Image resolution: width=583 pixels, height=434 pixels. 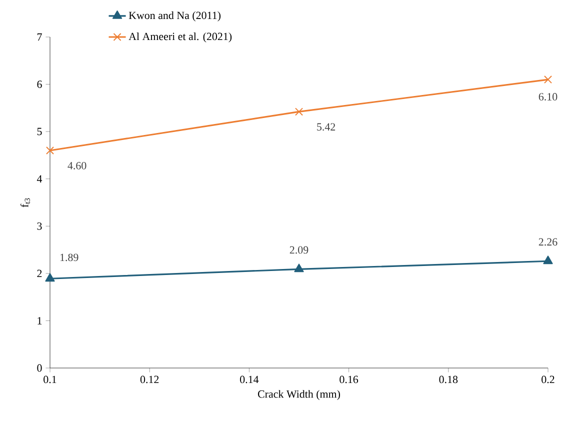 What do you see at coordinates (180, 37) in the screenshot?
I see `legend-label: Al Ameeri et al. (2021)` at bounding box center [180, 37].